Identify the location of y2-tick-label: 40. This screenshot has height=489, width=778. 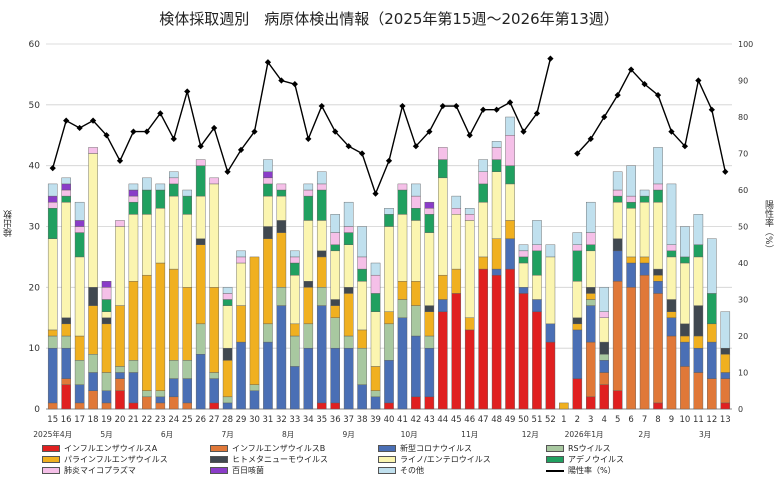
(743, 263).